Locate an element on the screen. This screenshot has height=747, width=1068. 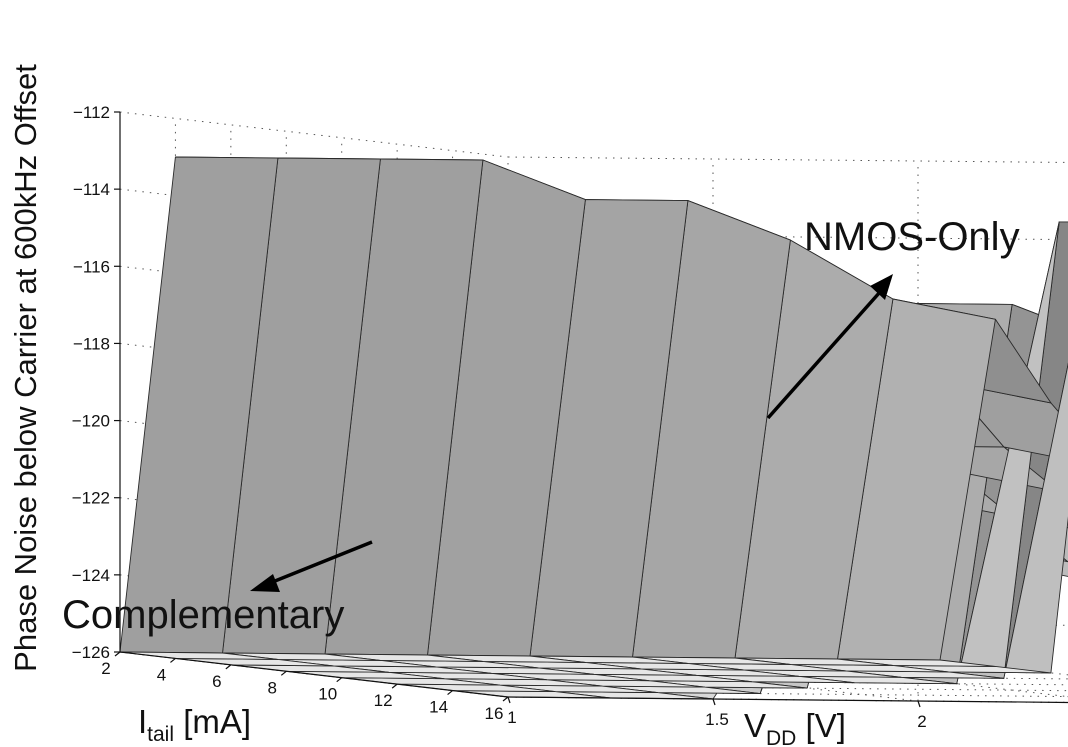
x-tick-label: 4 is located at coordinates (161, 674).